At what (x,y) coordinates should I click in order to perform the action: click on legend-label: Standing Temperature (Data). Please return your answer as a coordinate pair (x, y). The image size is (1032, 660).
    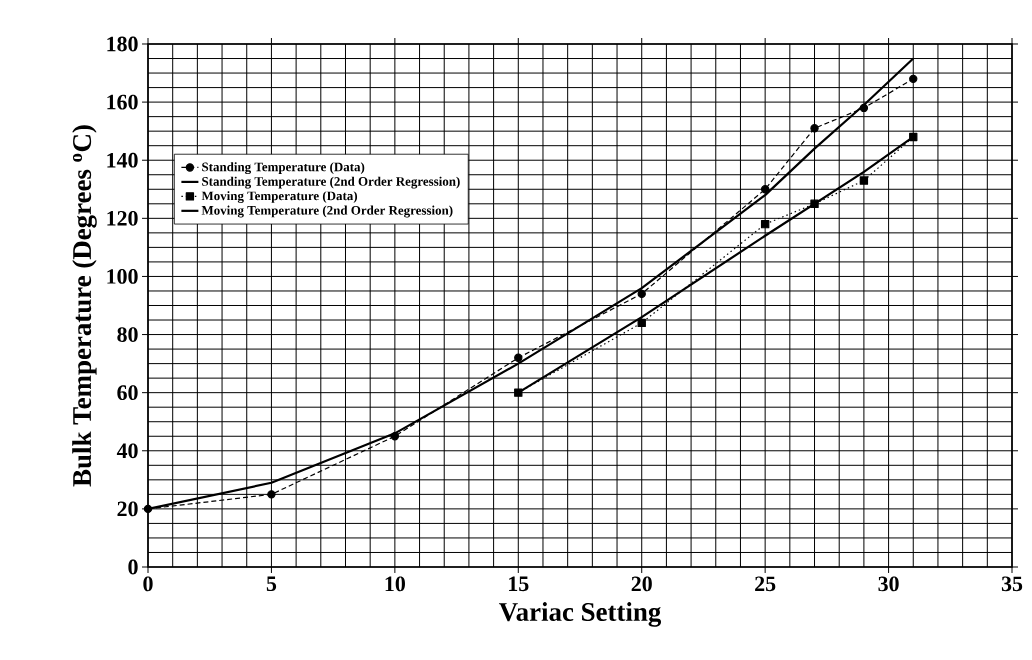
    Looking at the image, I should click on (283, 168).